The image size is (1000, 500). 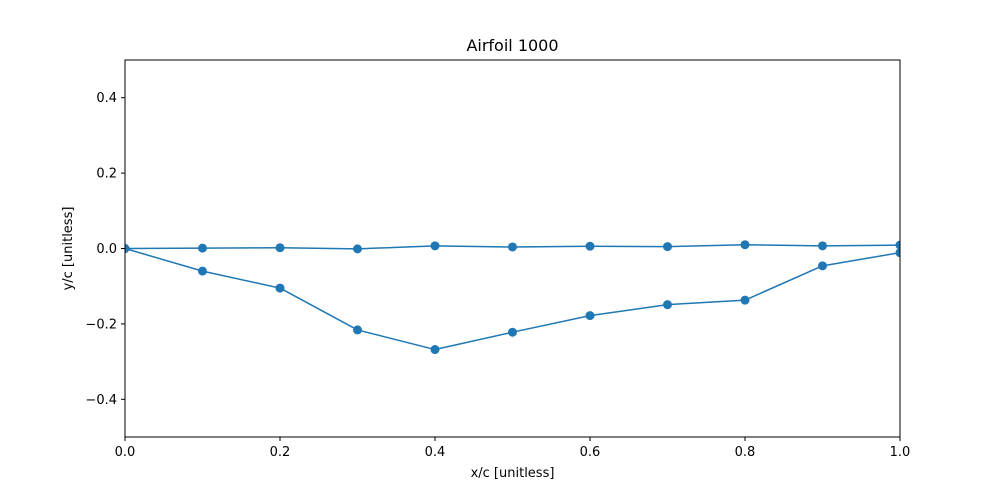 What do you see at coordinates (590, 452) in the screenshot?
I see `x-tick-label: 0.6` at bounding box center [590, 452].